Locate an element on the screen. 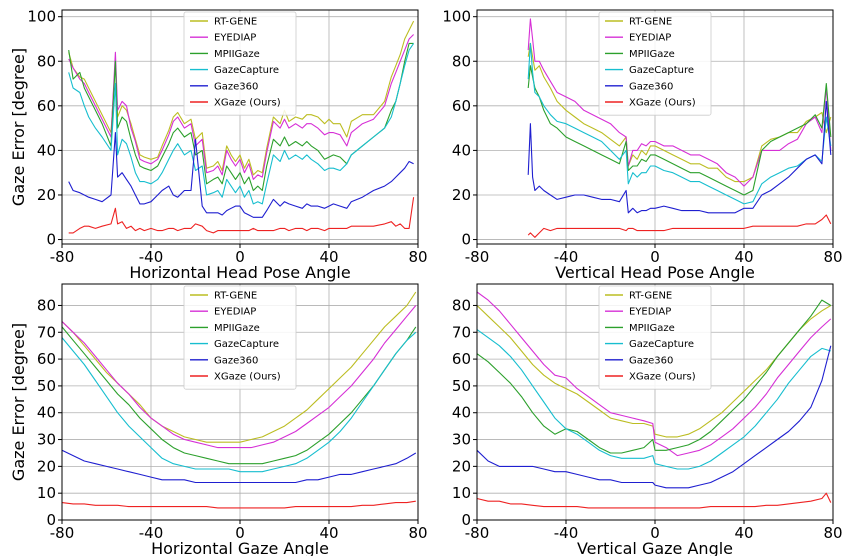 Image resolution: width=842 pixels, height=556 pixels. x-axis-label: Horizontal Gaze Angle is located at coordinates (240, 547).